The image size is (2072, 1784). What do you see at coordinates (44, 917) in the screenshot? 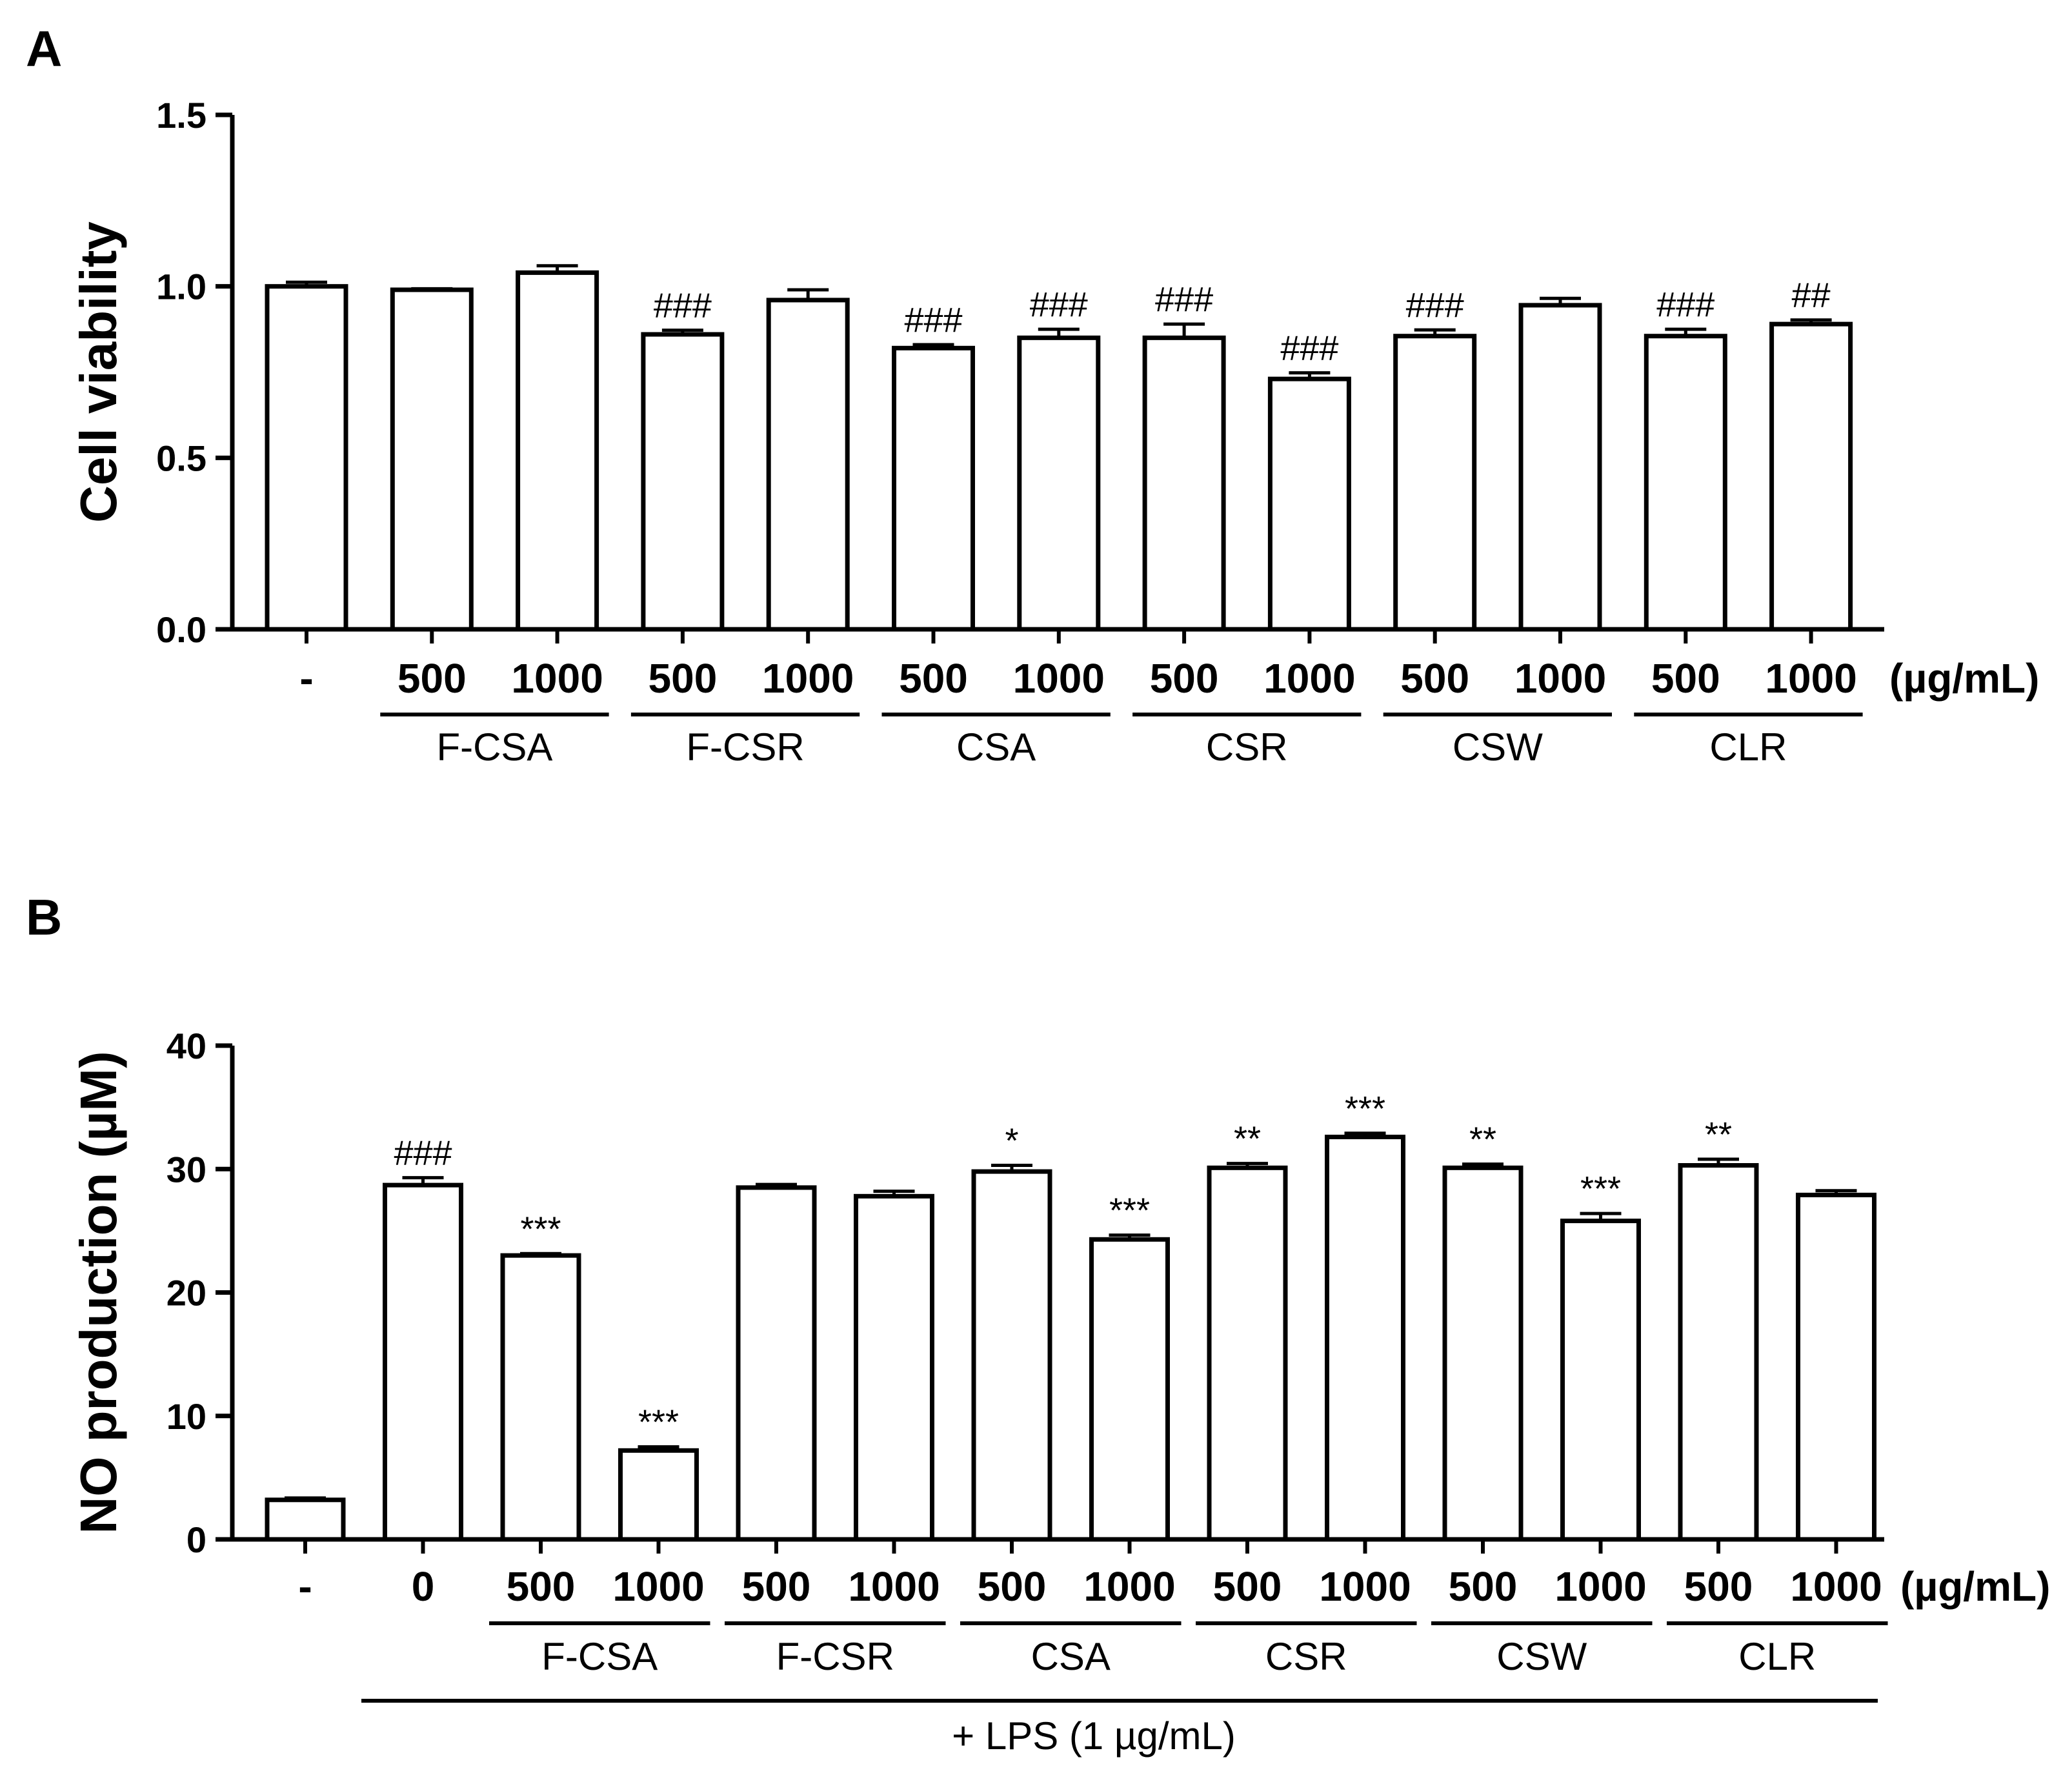
I see `panel-b-letter: B` at bounding box center [44, 917].